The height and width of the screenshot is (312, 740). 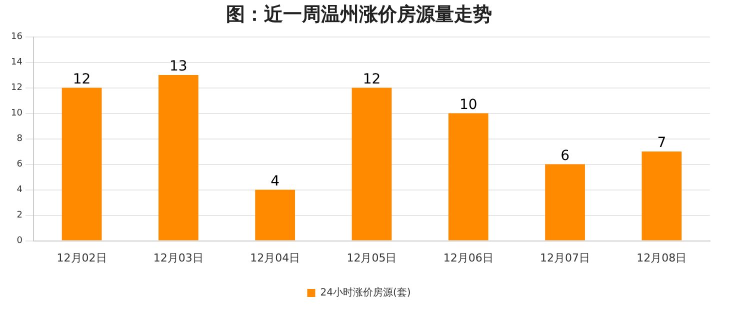 What do you see at coordinates (178, 257) in the screenshot?
I see `x-tick-label: 12月03日` at bounding box center [178, 257].